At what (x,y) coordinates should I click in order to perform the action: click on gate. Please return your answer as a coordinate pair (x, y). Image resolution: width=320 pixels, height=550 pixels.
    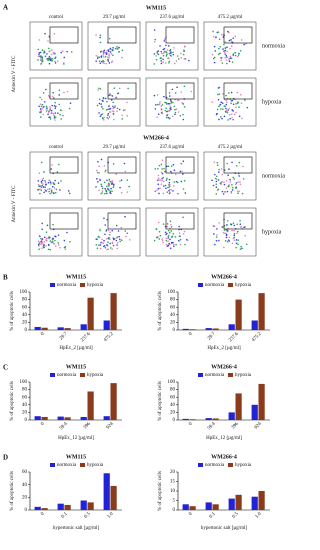
    Looking at the image, I should click on (64, 221).